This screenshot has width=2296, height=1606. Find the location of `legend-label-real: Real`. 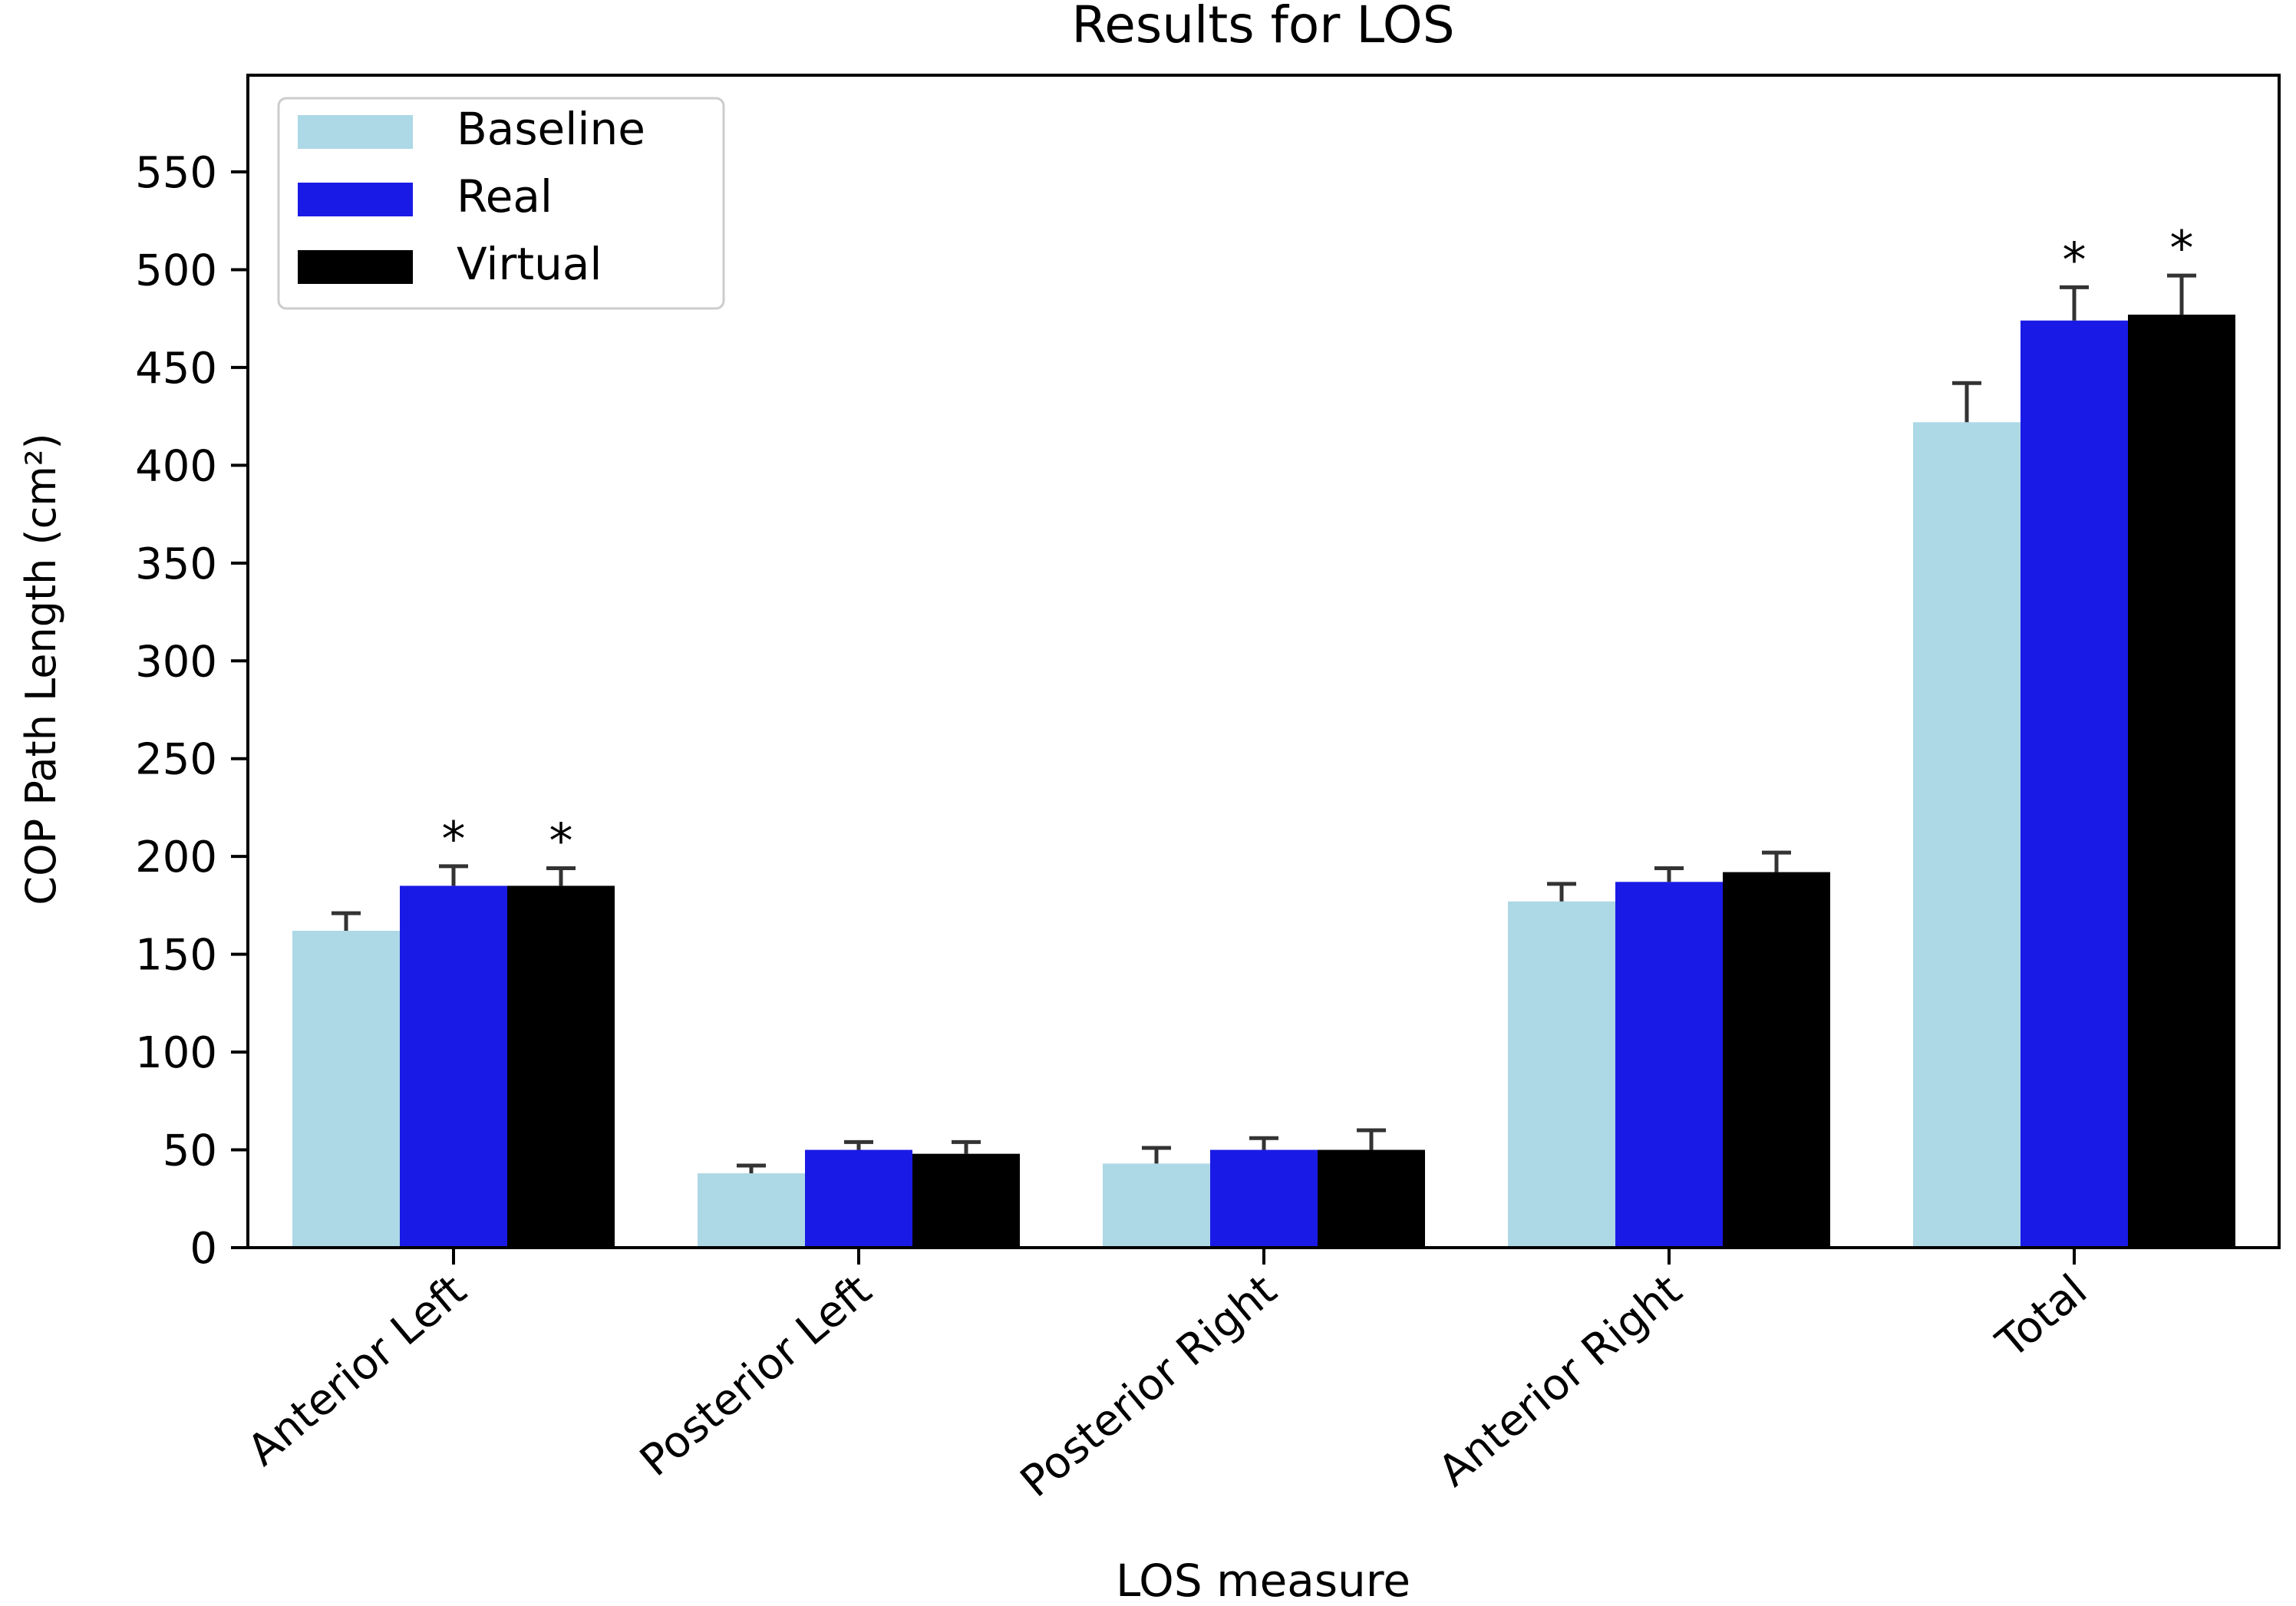

legend-label-real: Real is located at coordinates (505, 196).